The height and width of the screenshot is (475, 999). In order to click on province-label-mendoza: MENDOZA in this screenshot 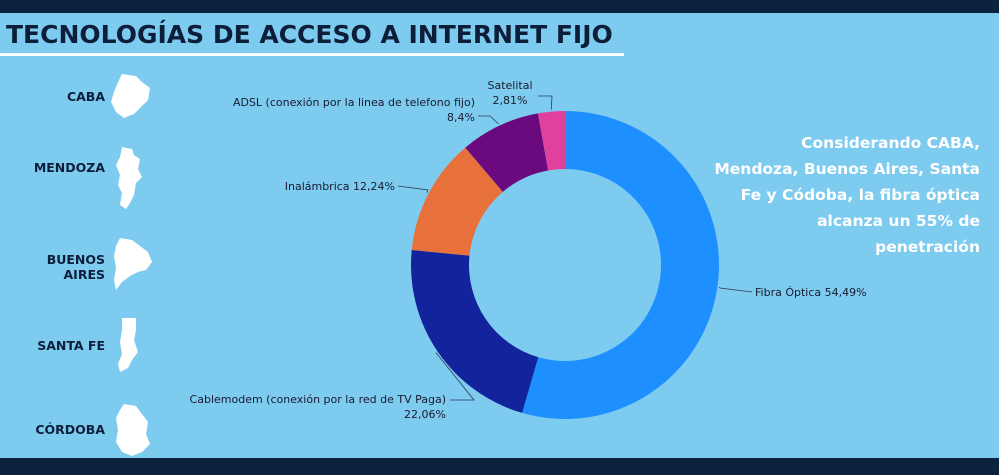, I will do `click(69, 167)`.